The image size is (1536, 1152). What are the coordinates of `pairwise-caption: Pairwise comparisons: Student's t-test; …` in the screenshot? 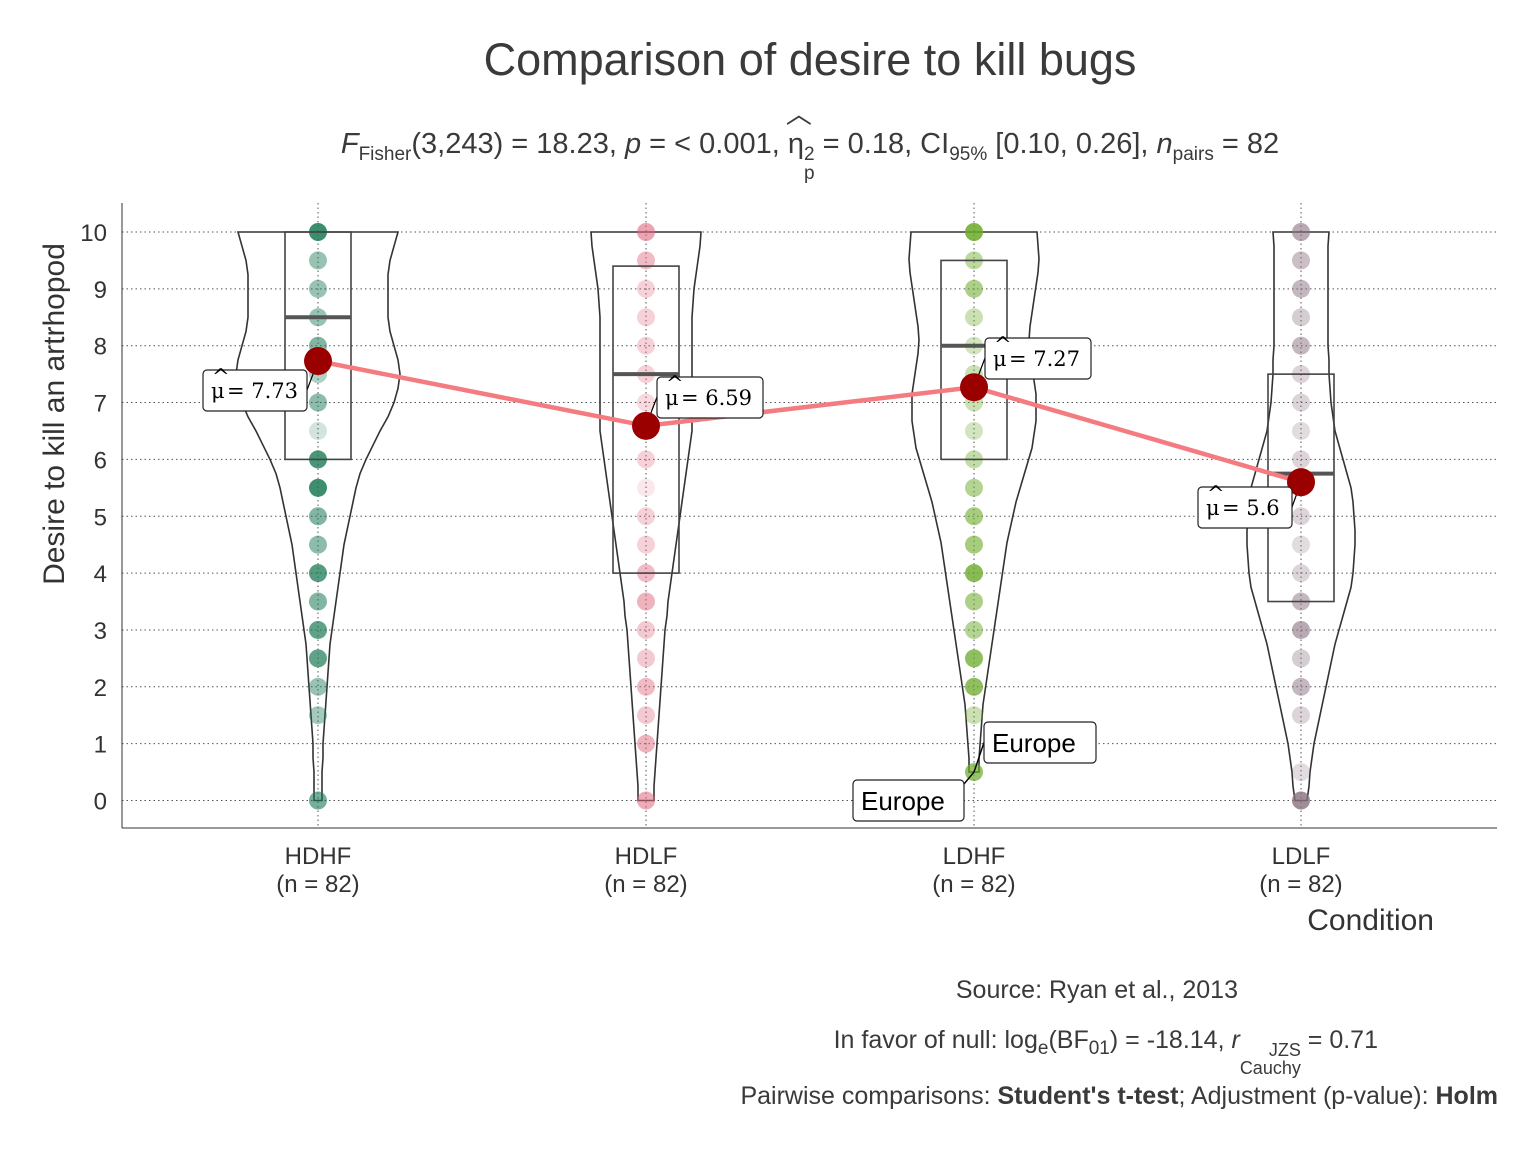 It's located at (1119, 1096).